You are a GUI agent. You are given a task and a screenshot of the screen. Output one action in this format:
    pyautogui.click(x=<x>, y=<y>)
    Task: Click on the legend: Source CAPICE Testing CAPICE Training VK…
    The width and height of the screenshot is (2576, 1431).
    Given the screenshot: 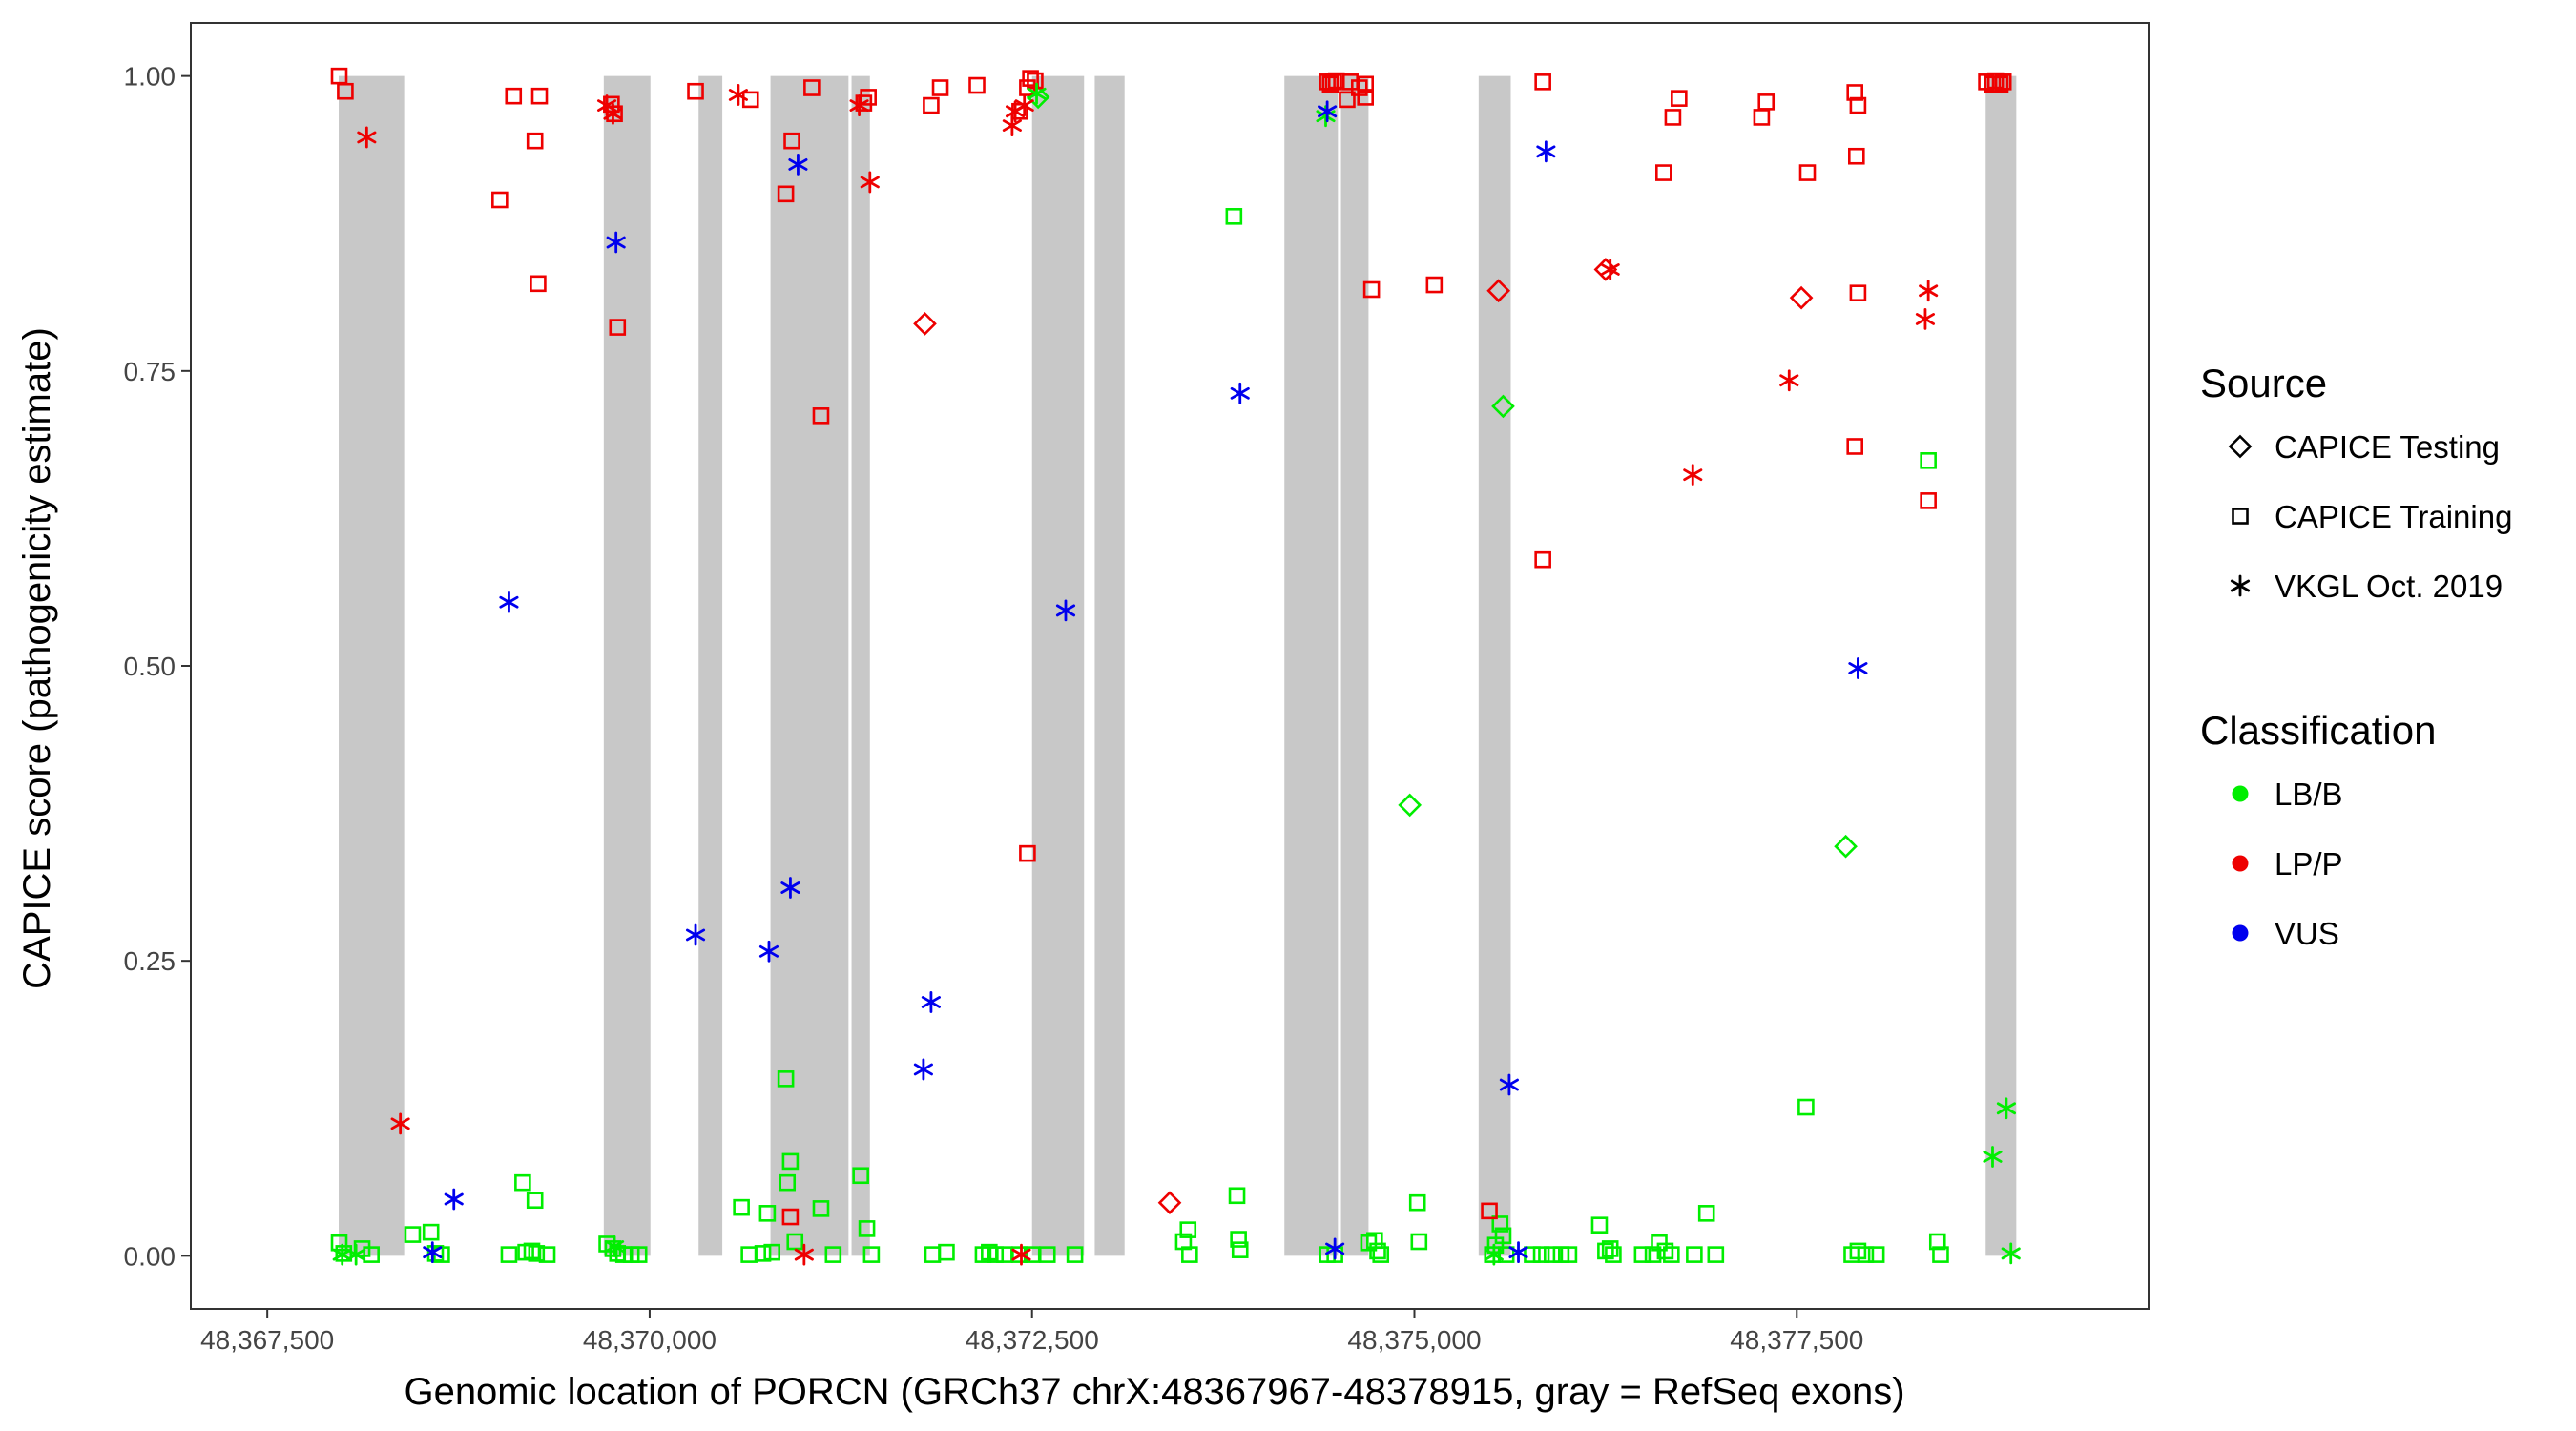 What is the action you would take?
    pyautogui.click(x=2356, y=656)
    